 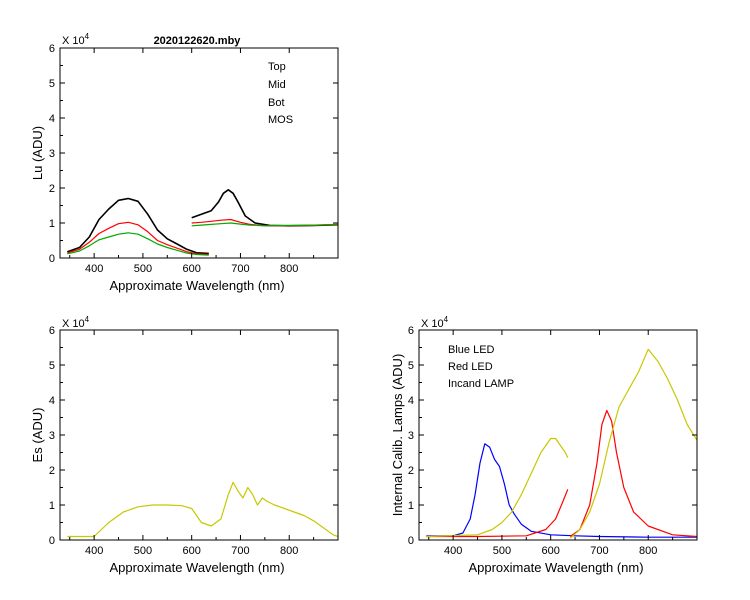 I want to click on legend-entry-blue-led: Blue LED, so click(x=471, y=350).